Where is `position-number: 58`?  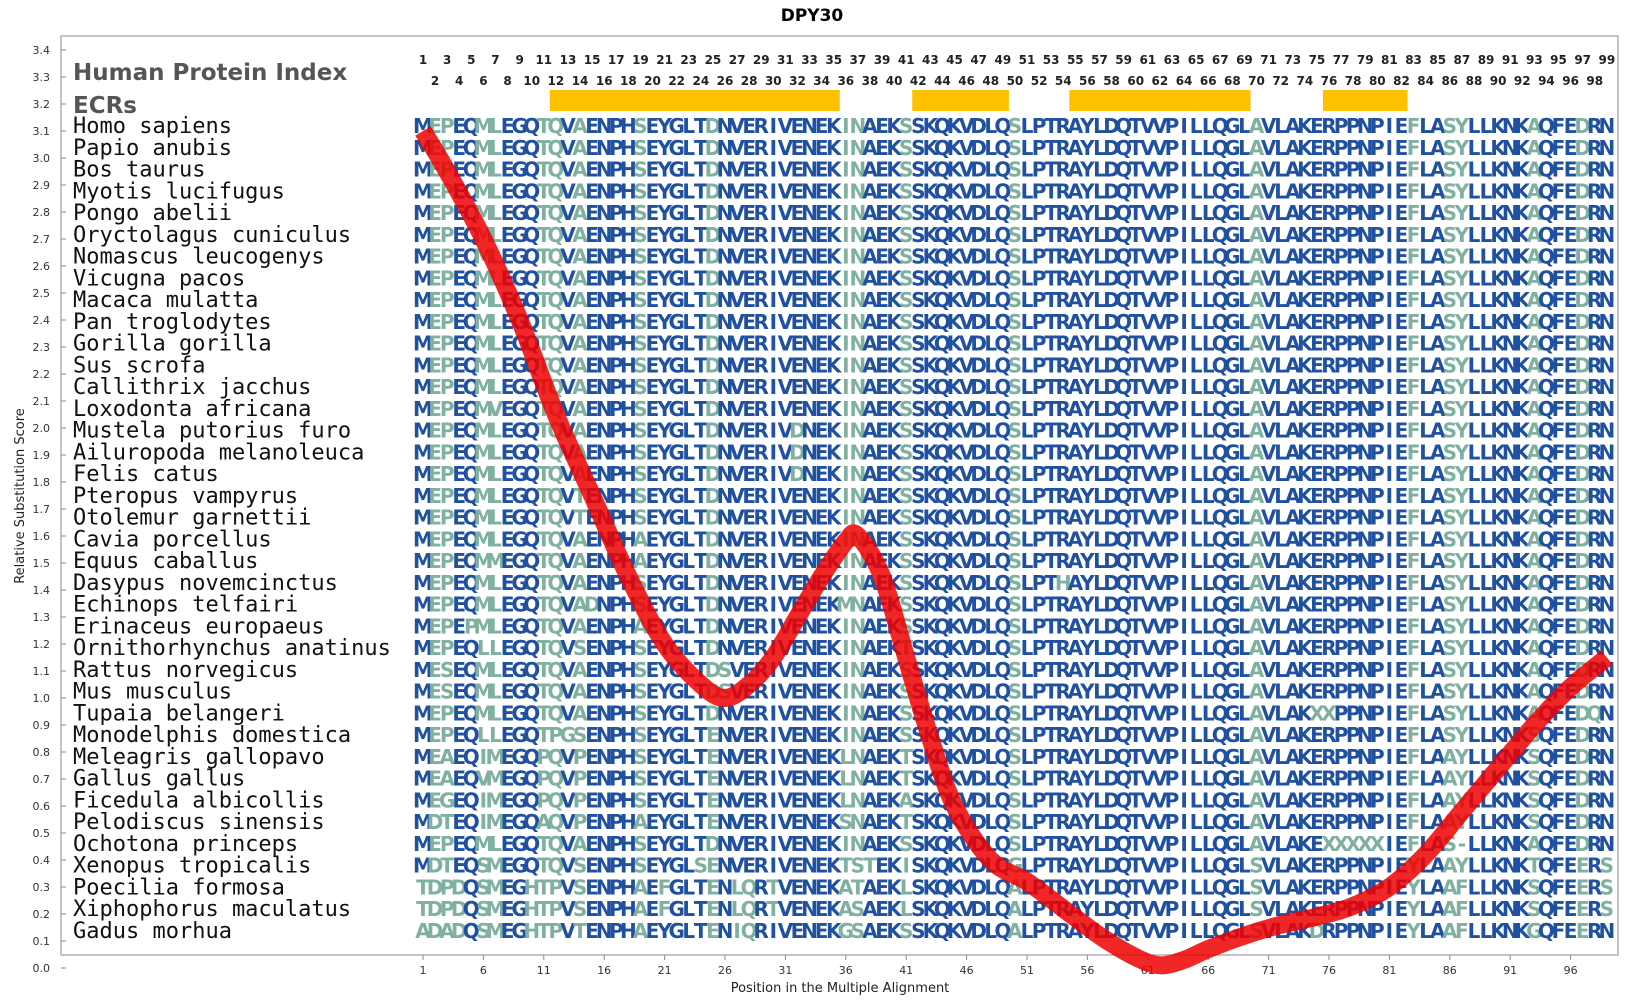 position-number: 58 is located at coordinates (1111, 81).